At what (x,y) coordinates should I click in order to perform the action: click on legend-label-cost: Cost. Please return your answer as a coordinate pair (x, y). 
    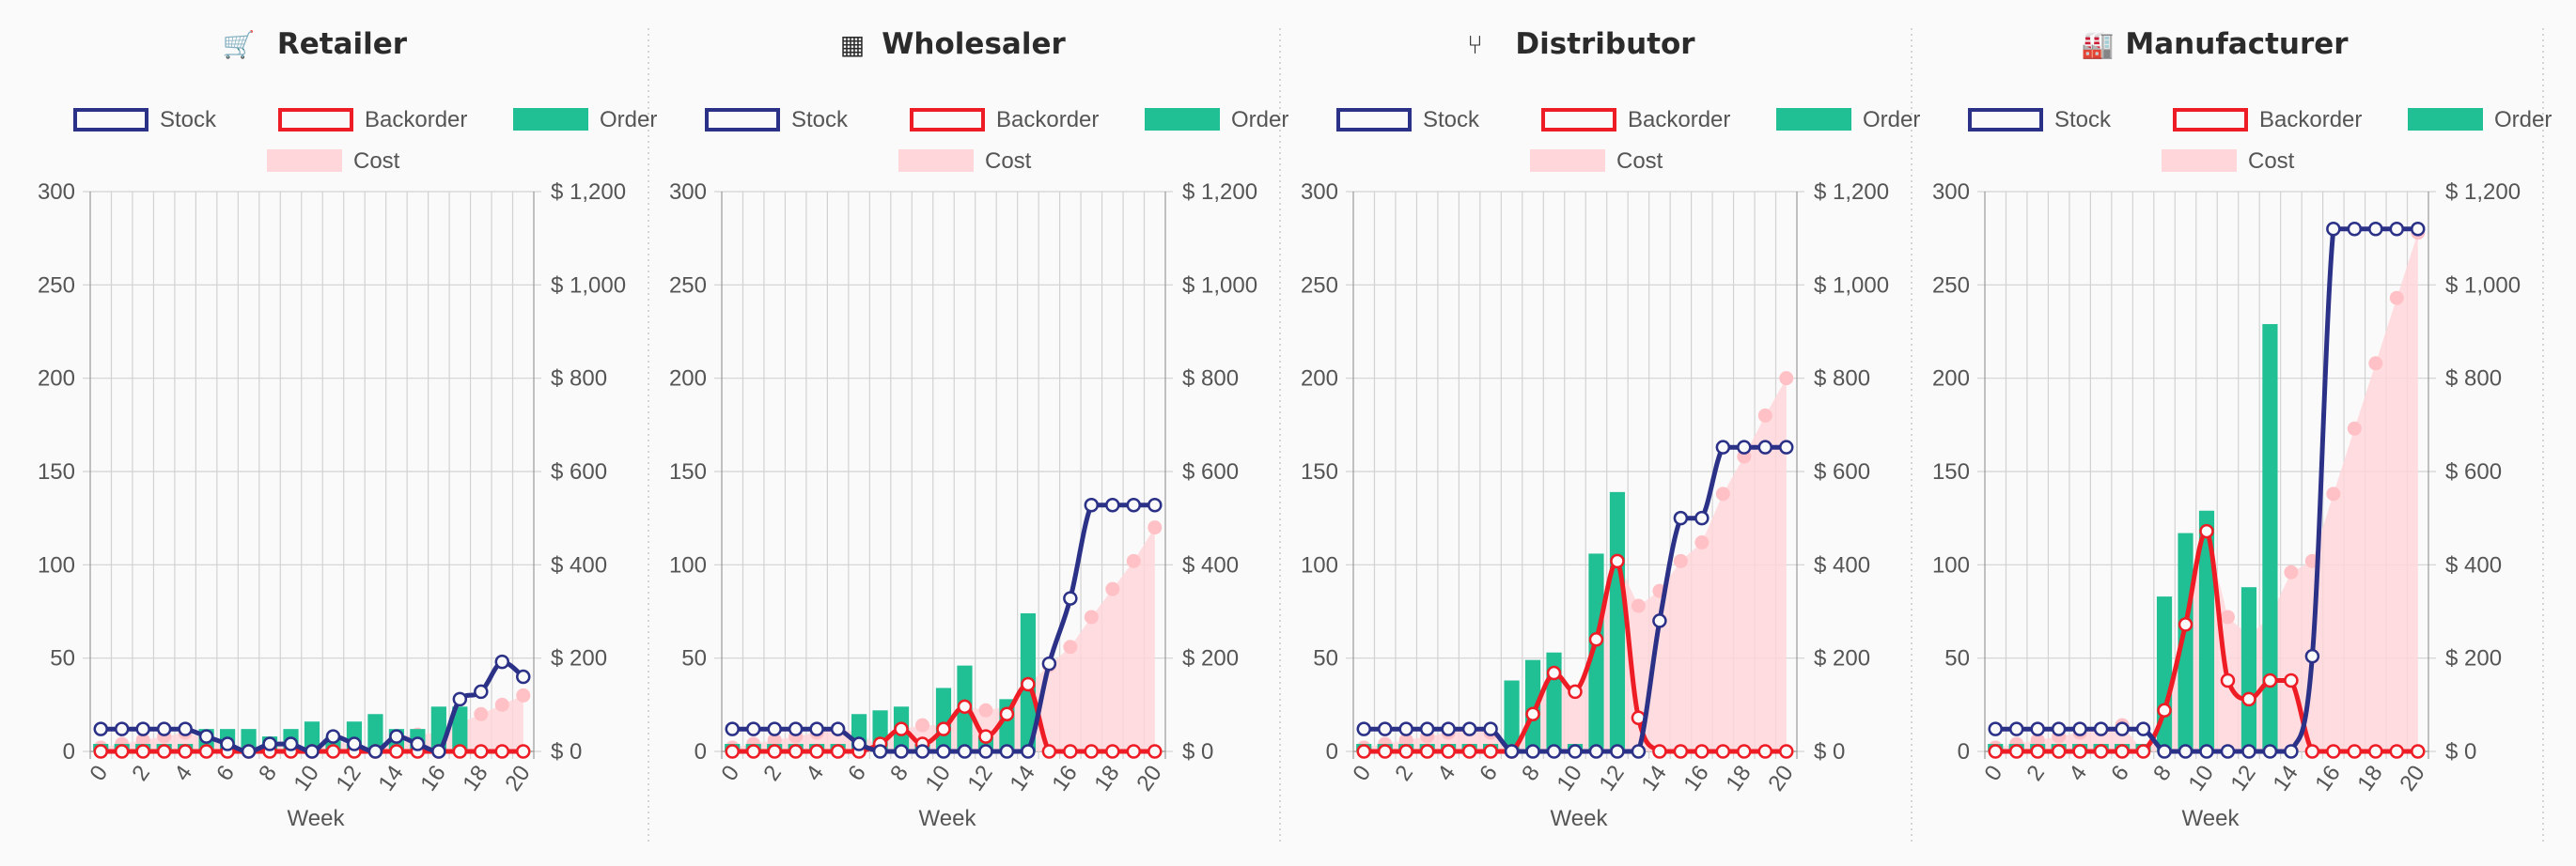
    Looking at the image, I should click on (2271, 161).